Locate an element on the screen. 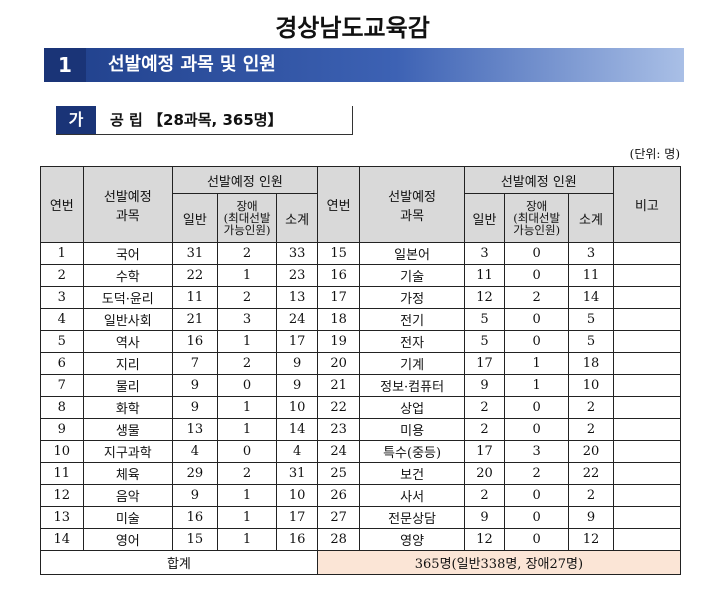  total-value: 365명(일반338명, 장애27명) is located at coordinates (499, 562).